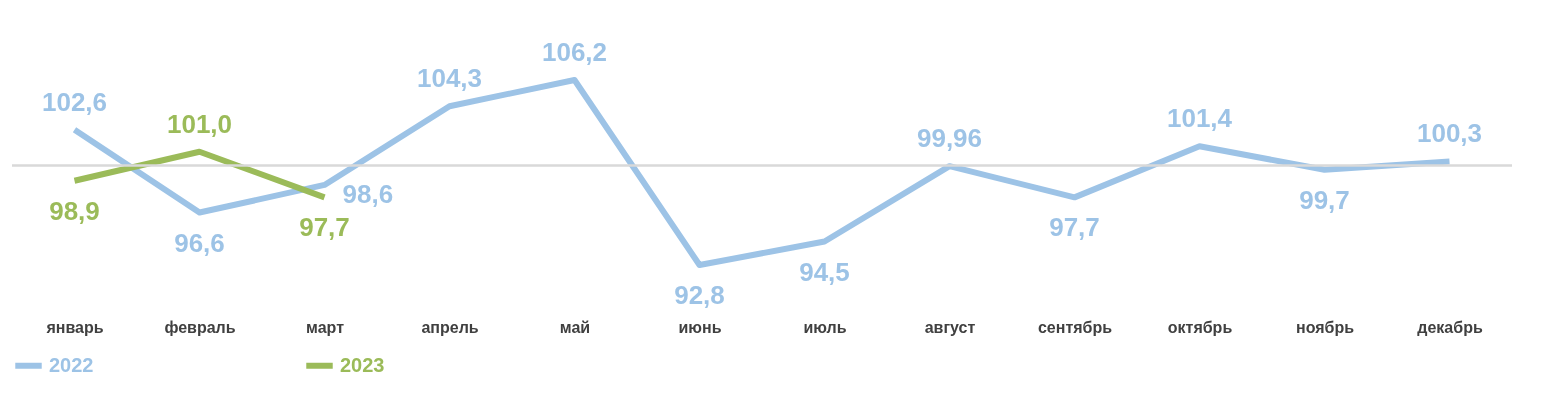 The height and width of the screenshot is (413, 1559). Describe the element at coordinates (199, 123) in the screenshot. I see `data-label: 101,0` at that location.